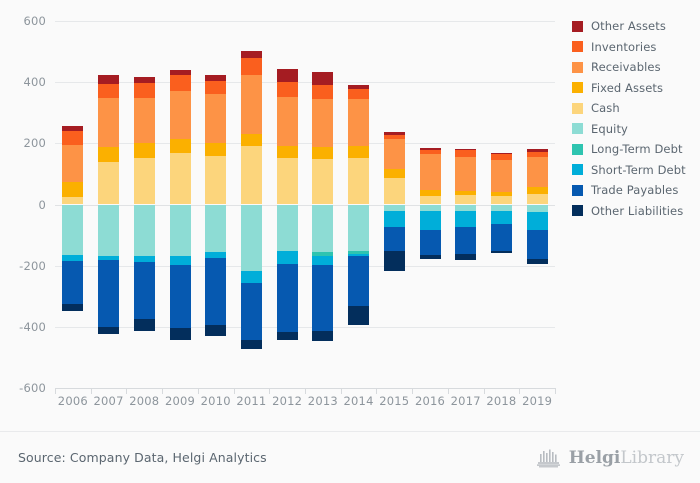  I want to click on bar-group-2012, so click(287, 204).